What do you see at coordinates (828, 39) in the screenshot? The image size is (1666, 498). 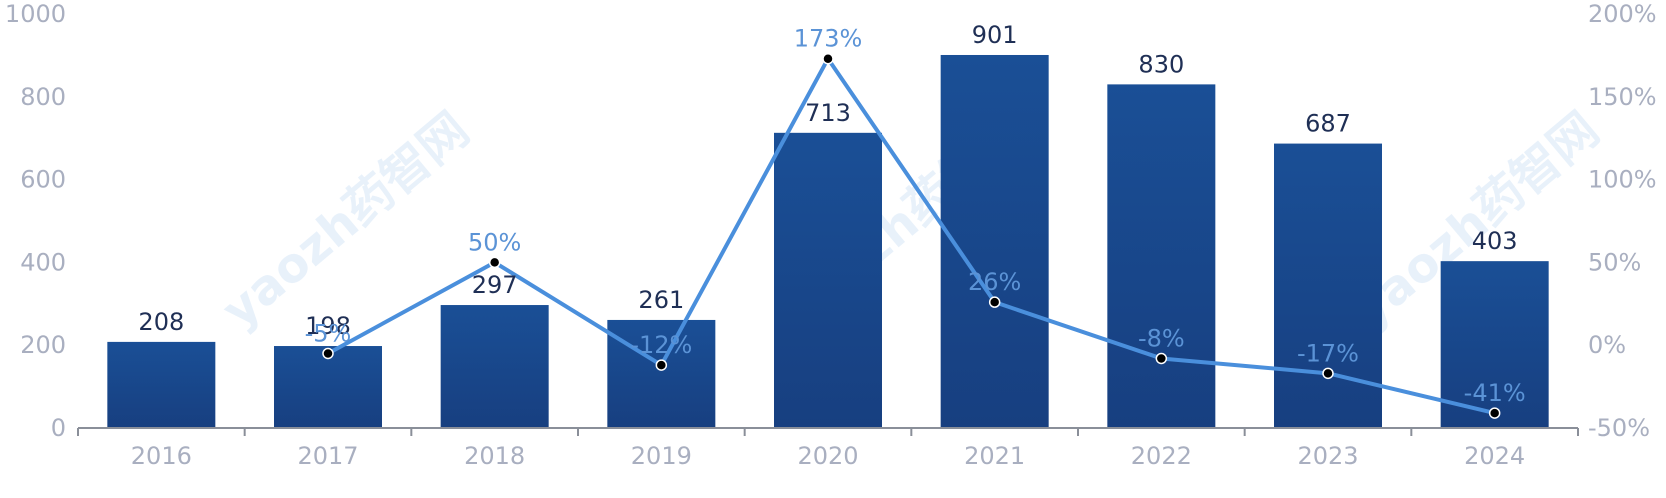 I see `growth-label: 173%` at bounding box center [828, 39].